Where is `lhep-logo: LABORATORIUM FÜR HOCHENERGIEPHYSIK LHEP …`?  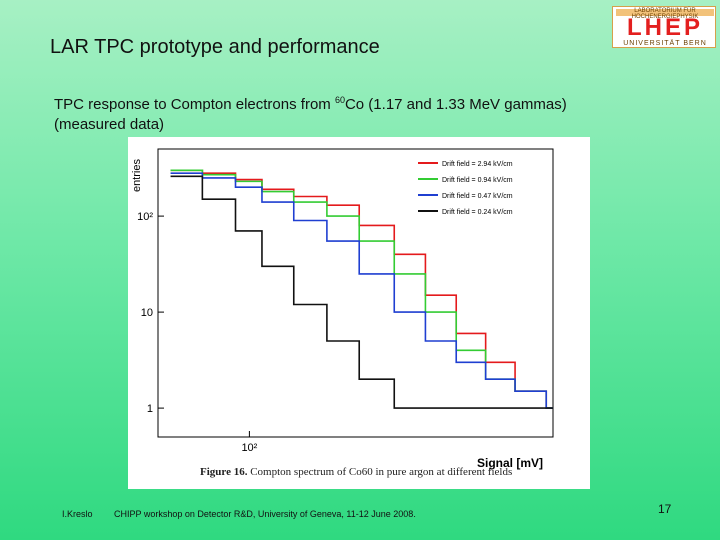 lhep-logo: LABORATORIUM FÜR HOCHENERGIEPHYSIK LHEP … is located at coordinates (664, 27).